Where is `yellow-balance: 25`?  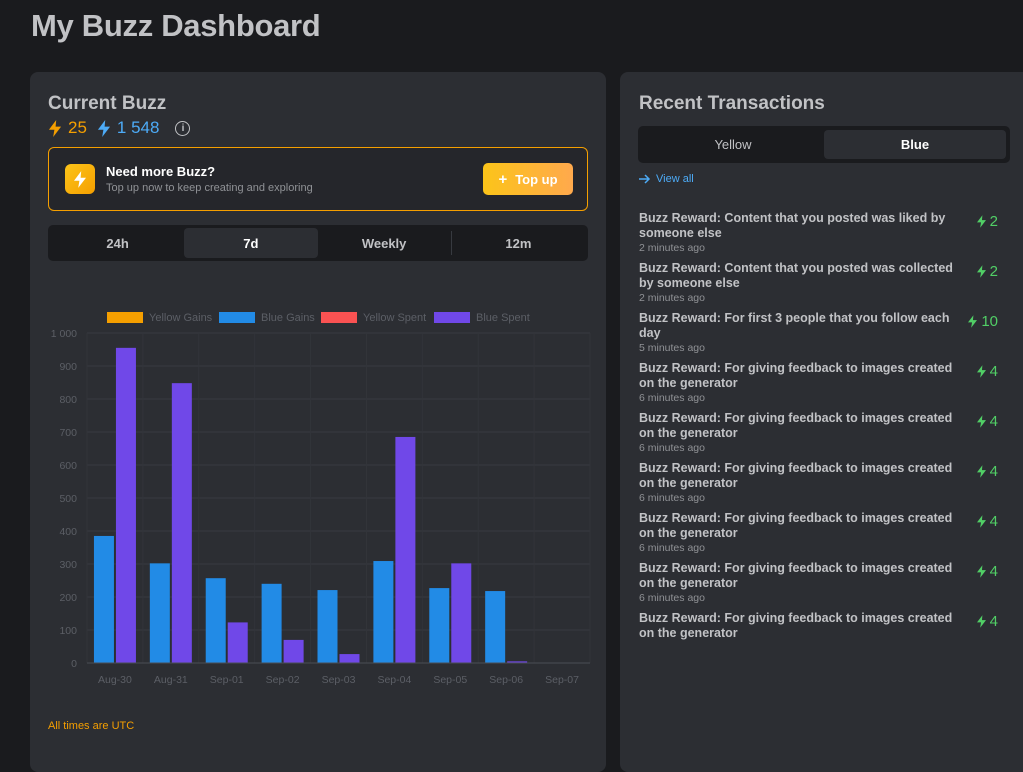
yellow-balance: 25 is located at coordinates (67, 128).